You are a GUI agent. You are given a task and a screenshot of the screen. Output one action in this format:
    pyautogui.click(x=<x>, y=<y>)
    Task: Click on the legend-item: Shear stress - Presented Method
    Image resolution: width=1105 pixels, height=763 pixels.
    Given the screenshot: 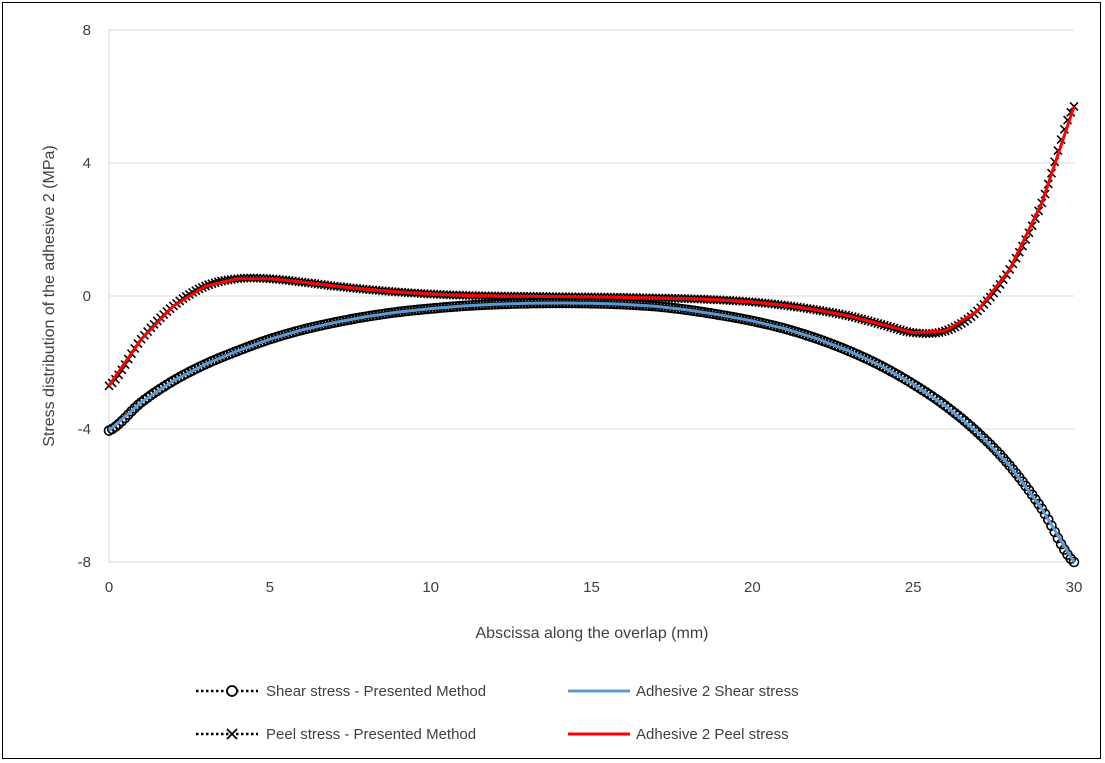 What is the action you would take?
    pyautogui.click(x=341, y=691)
    